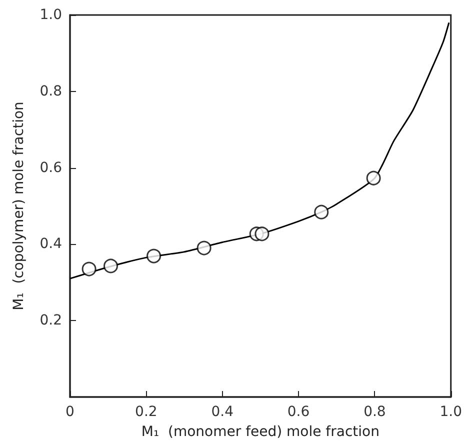 Image resolution: width=465 pixels, height=444 pixels. What do you see at coordinates (51, 168) in the screenshot?
I see `y-tick-label: 0.6` at bounding box center [51, 168].